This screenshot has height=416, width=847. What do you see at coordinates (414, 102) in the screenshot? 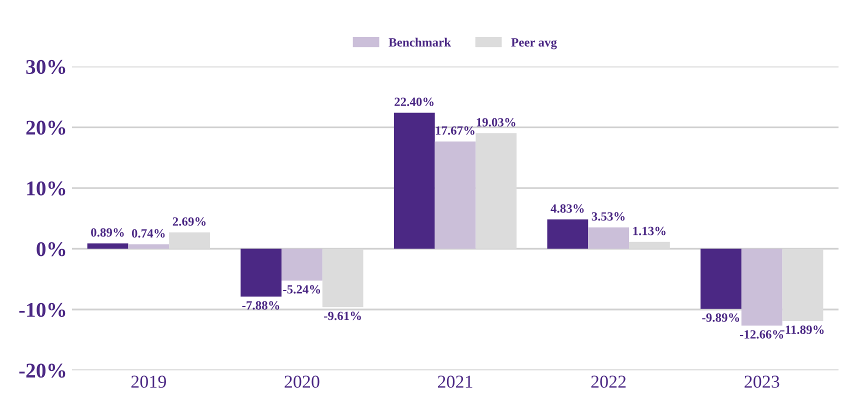
I see `data-label: 22.40%` at bounding box center [414, 102].